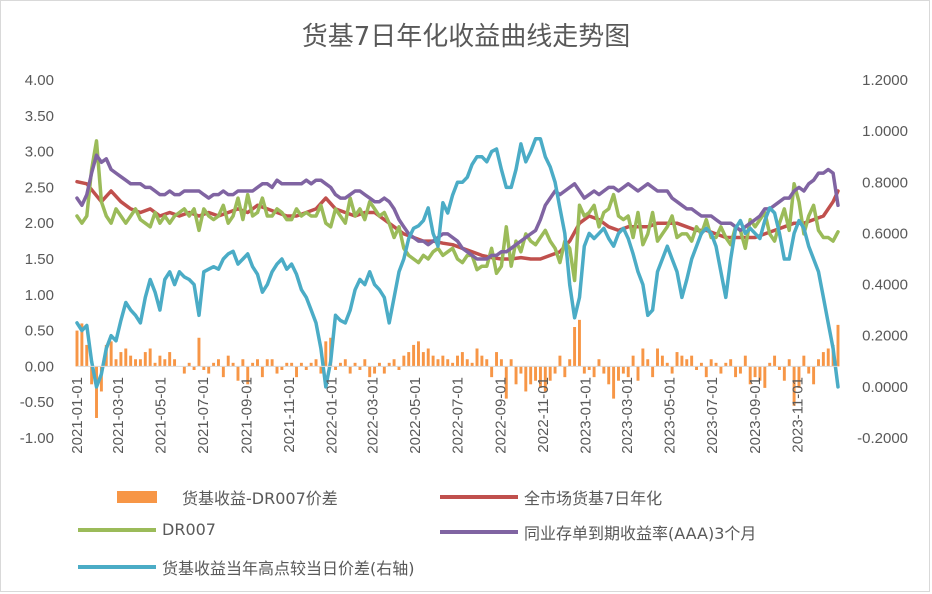  Describe the element at coordinates (189, 529) in the screenshot. I see `legend-label: DR007` at that location.